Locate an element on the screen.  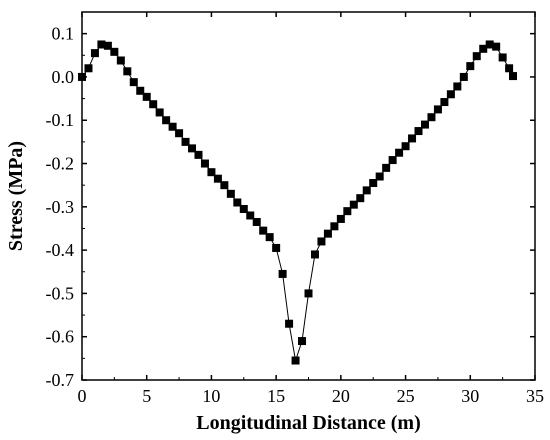
y-tick-label: -0.5 is located at coordinates (60, 293).